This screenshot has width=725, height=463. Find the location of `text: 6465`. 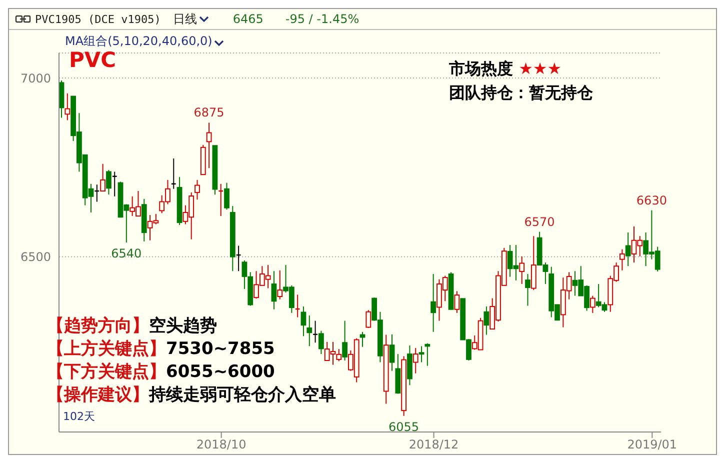

text: 6465 is located at coordinates (248, 19).